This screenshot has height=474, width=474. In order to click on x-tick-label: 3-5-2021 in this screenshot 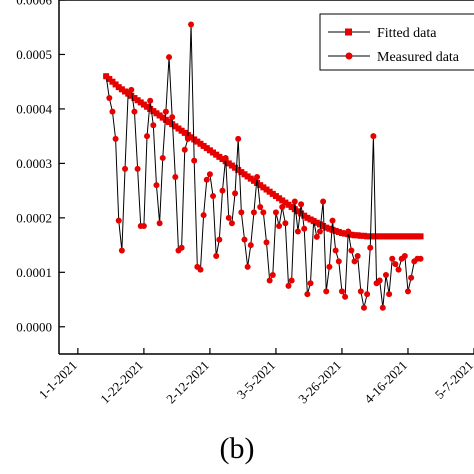, I will do `click(256, 380)`.